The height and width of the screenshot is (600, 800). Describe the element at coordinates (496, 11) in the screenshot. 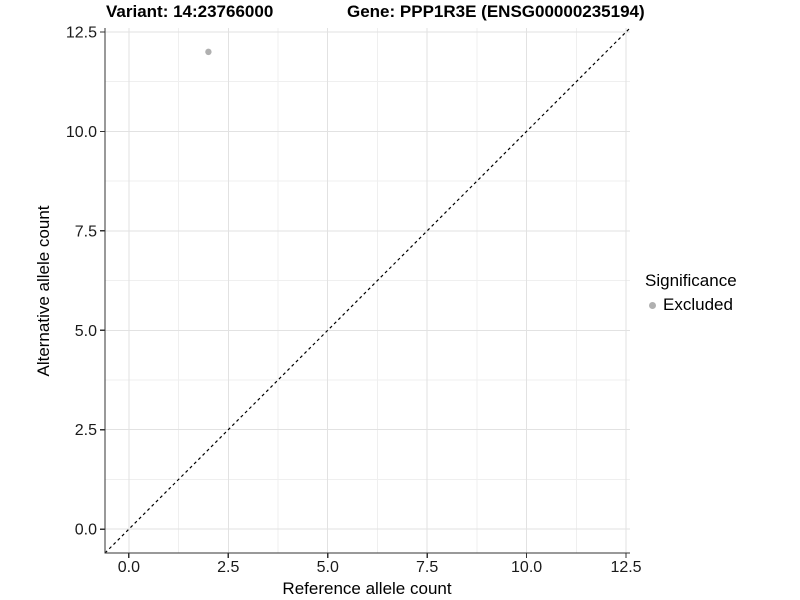

I see `plot-title-gene: Gene: PPP1R3E (ENSG00000235194)` at that location.